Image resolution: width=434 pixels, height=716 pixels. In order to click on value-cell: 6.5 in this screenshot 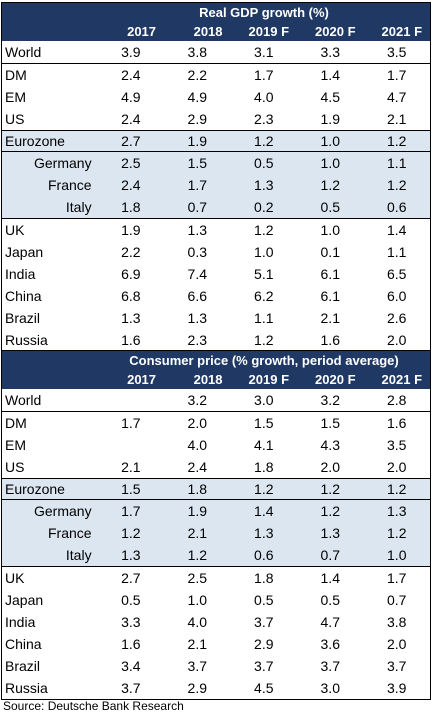, I will do `click(397, 274)`.